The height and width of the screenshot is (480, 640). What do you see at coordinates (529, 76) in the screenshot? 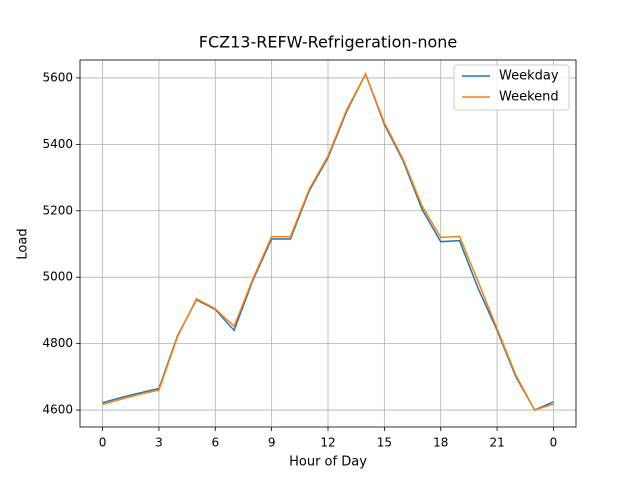
I see `legend-label: Weekday` at bounding box center [529, 76].